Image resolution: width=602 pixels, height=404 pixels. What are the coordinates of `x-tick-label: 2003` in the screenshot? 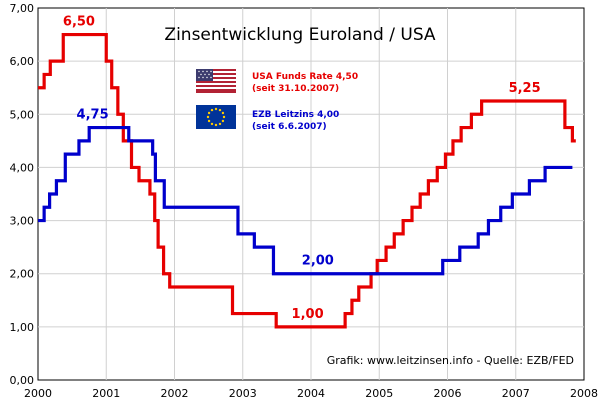 It's located at (243, 393).